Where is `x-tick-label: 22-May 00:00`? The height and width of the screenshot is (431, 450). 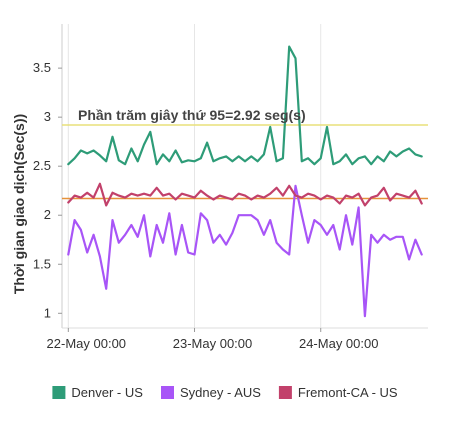
x-tick-label: 22-May 00:00 is located at coordinates (87, 343).